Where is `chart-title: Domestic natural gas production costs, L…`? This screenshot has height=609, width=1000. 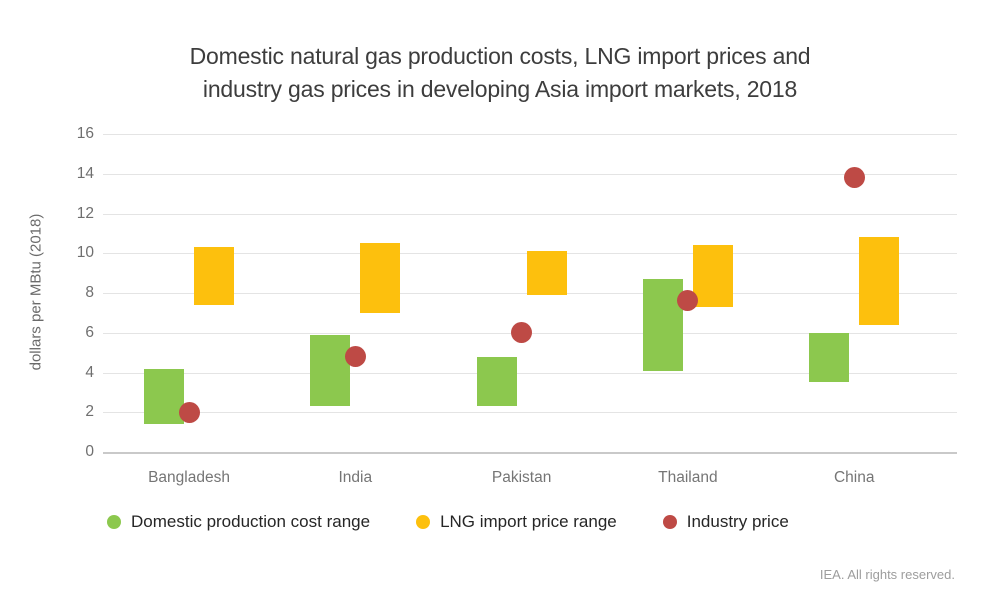
chart-title: Domestic natural gas production costs, L… is located at coordinates (500, 72).